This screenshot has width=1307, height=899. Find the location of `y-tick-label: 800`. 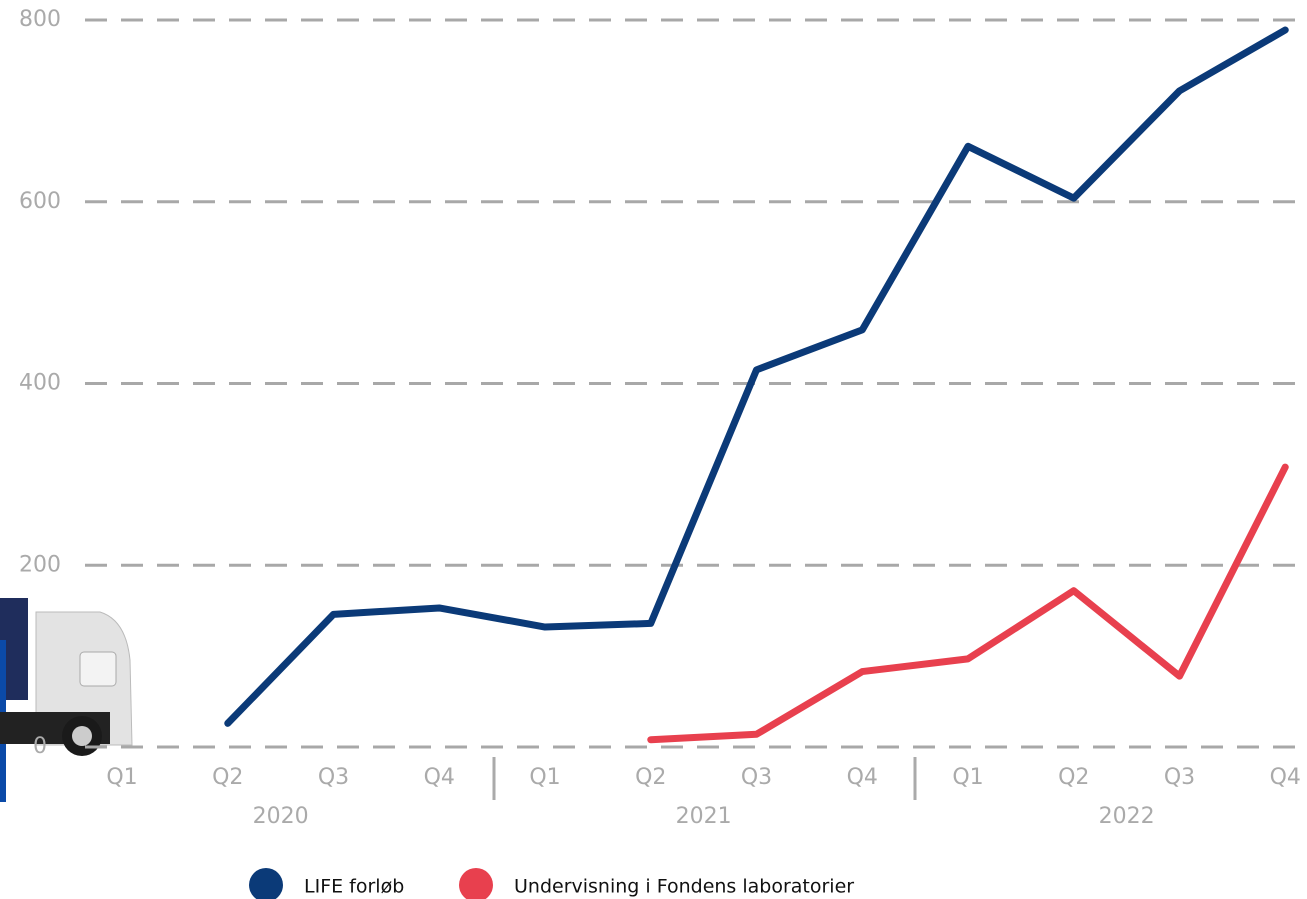

y-tick-label: 800 is located at coordinates (40, 19).